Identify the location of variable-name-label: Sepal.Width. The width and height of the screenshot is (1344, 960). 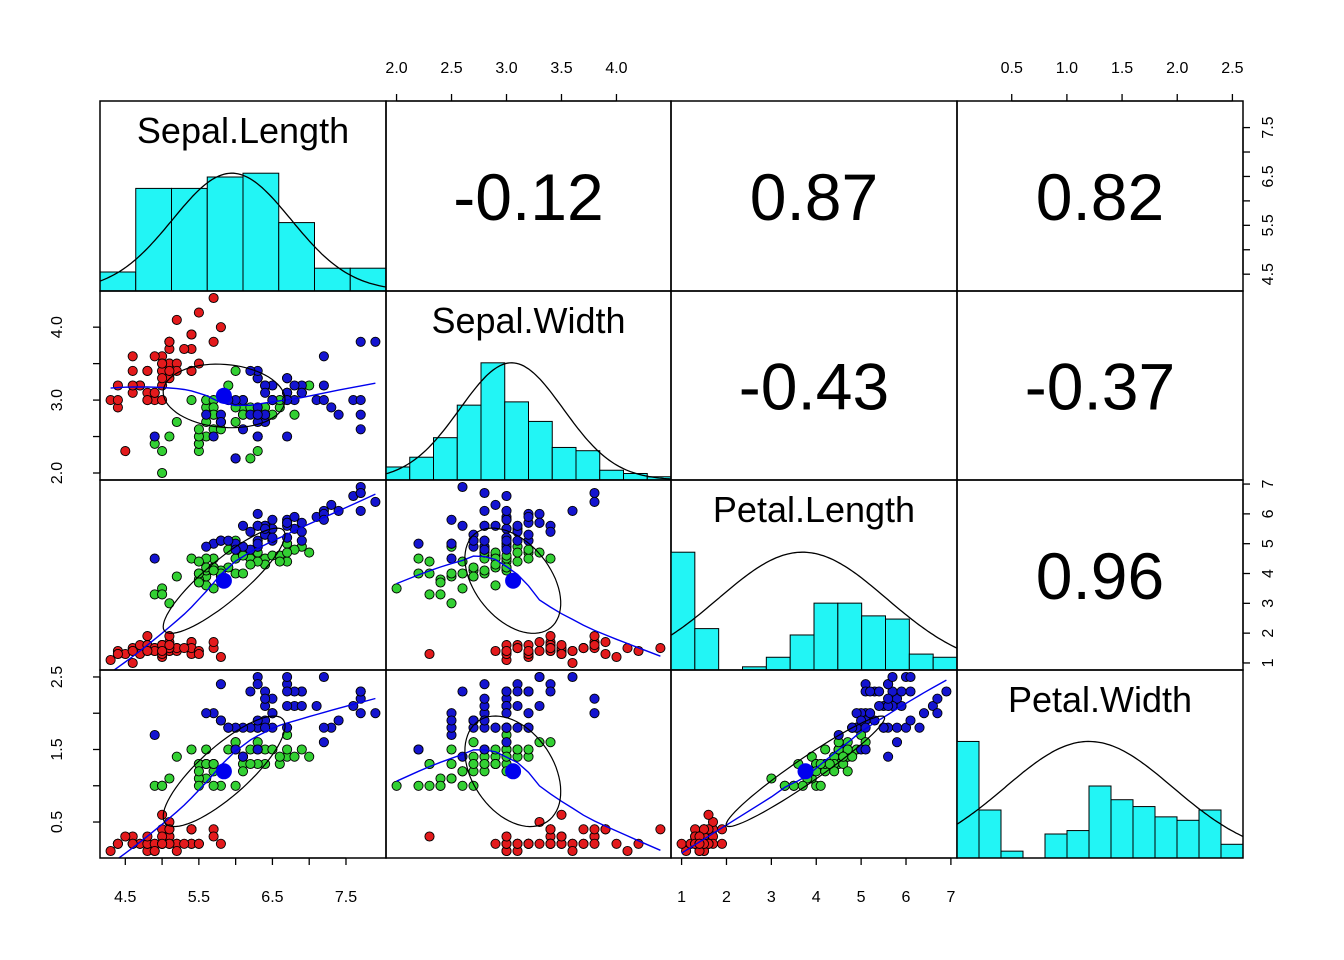
(528, 320).